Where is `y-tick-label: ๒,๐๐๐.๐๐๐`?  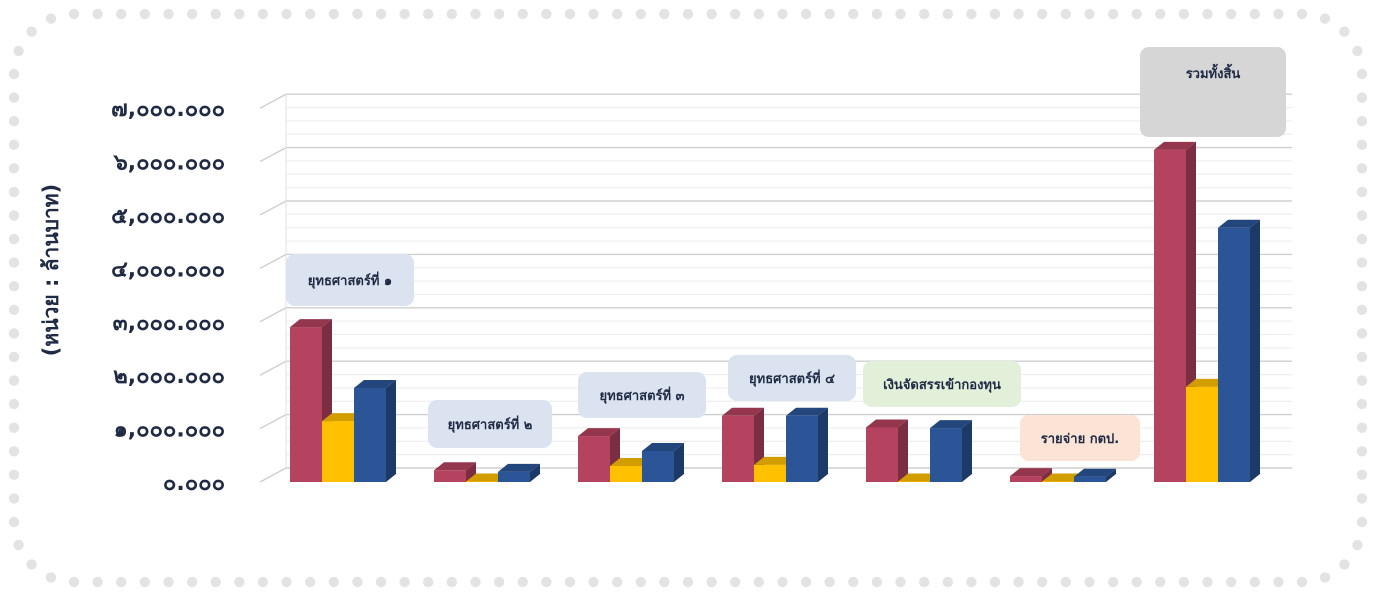
y-tick-label: ๒,๐๐๐.๐๐๐ is located at coordinates (169, 376).